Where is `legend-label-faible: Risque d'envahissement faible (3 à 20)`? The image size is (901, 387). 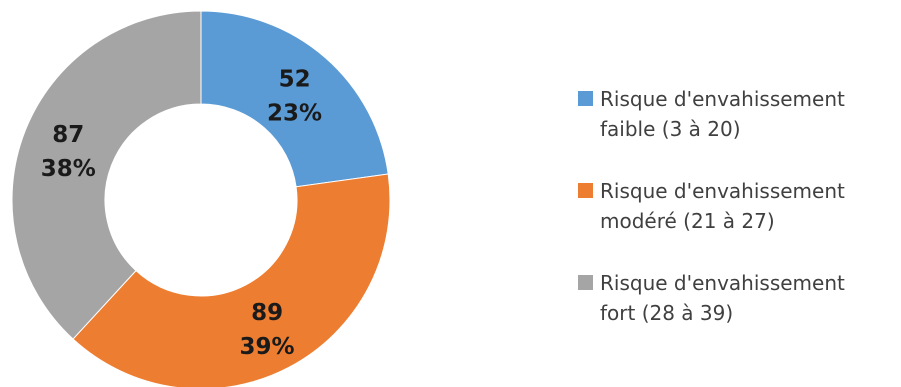 legend-label-faible: Risque d'envahissement faible (3 à 20) is located at coordinates (750, 114).